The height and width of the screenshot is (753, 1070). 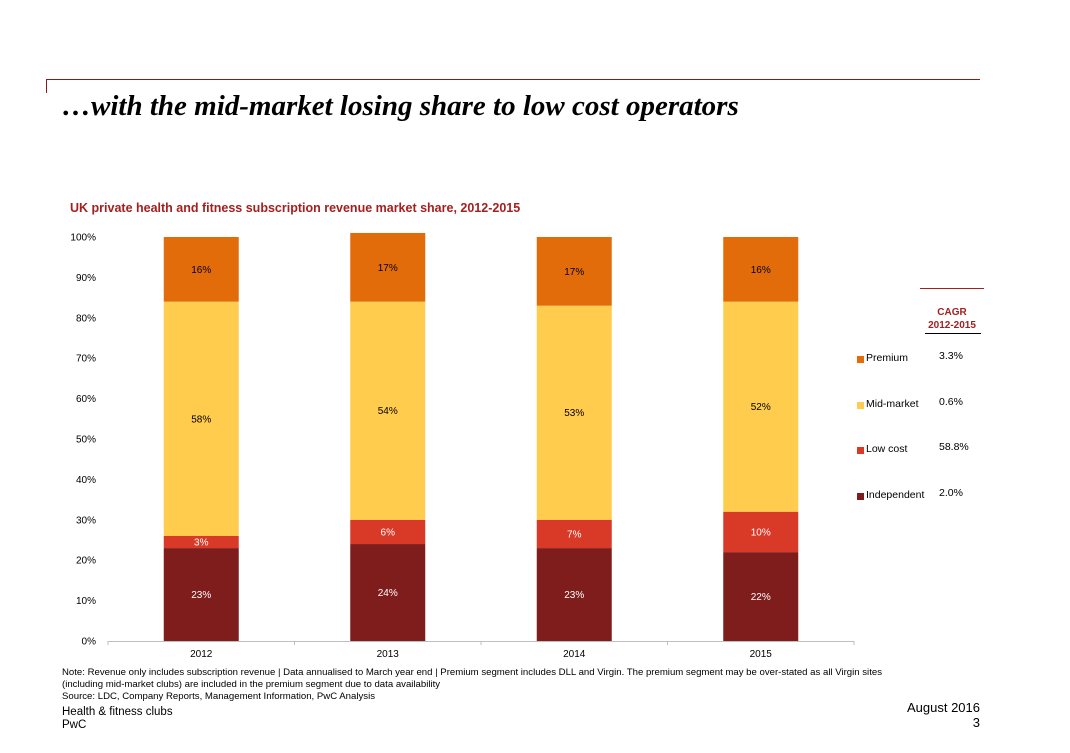 I want to click on data-label: 24%, so click(x=388, y=593).